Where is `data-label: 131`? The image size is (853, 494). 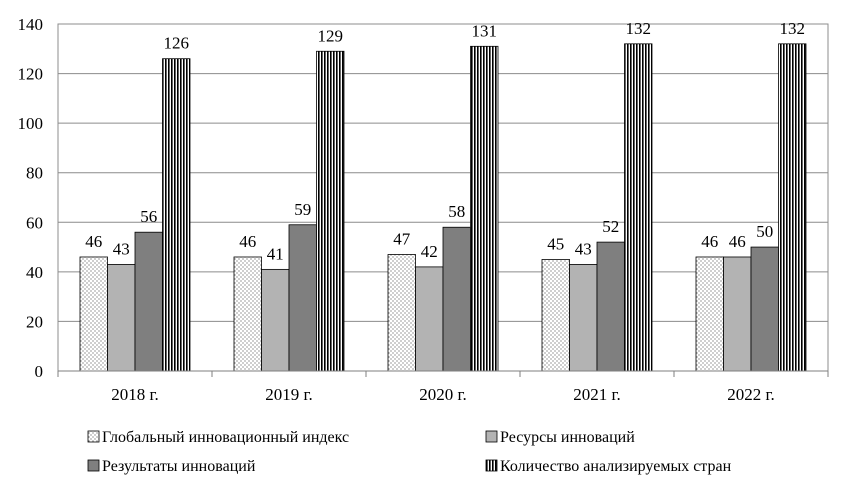
data-label: 131 is located at coordinates (485, 30).